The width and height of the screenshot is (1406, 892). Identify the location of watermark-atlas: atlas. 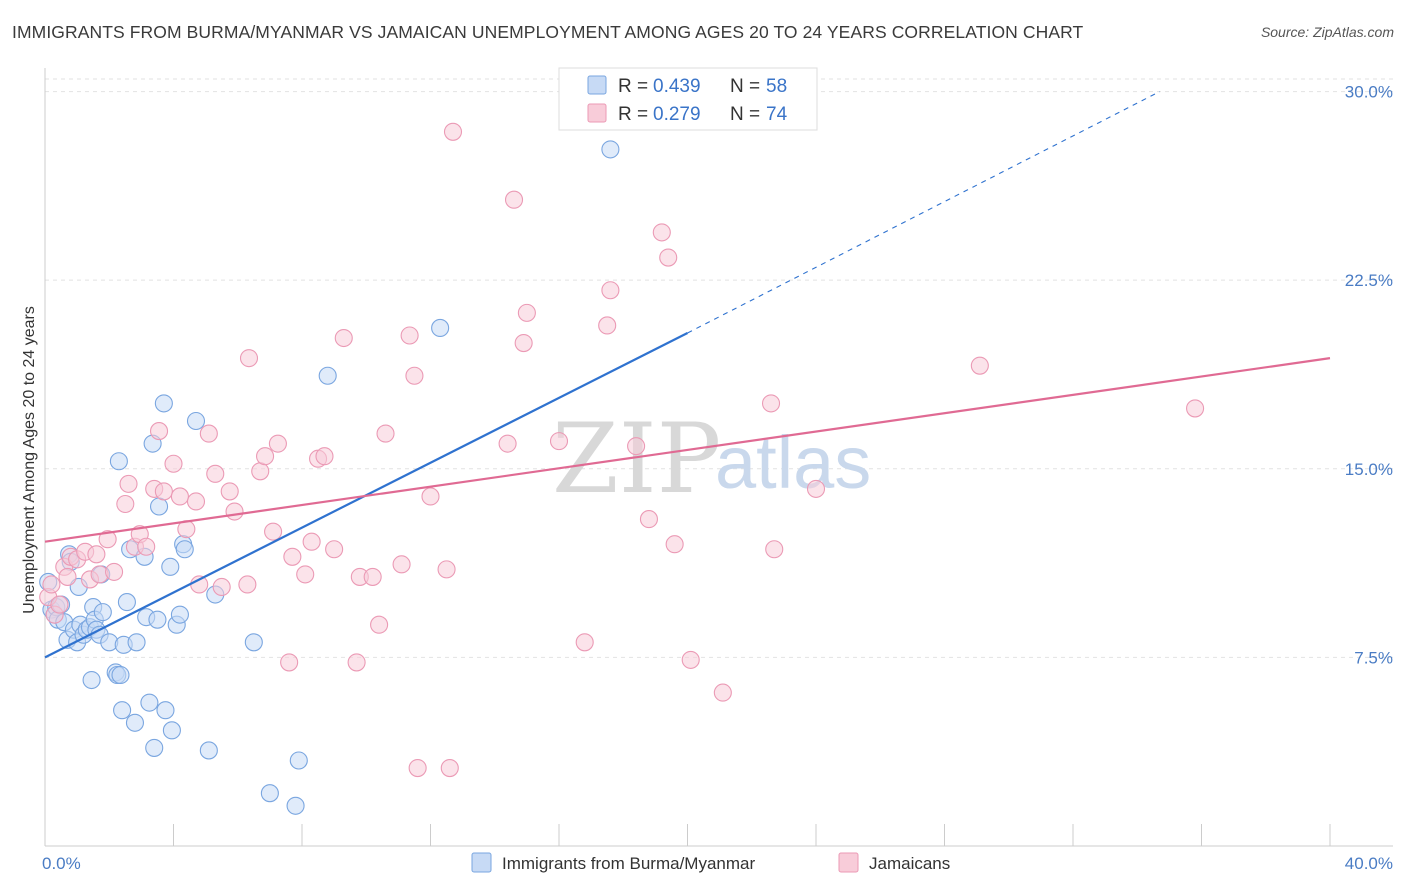
(793, 462).